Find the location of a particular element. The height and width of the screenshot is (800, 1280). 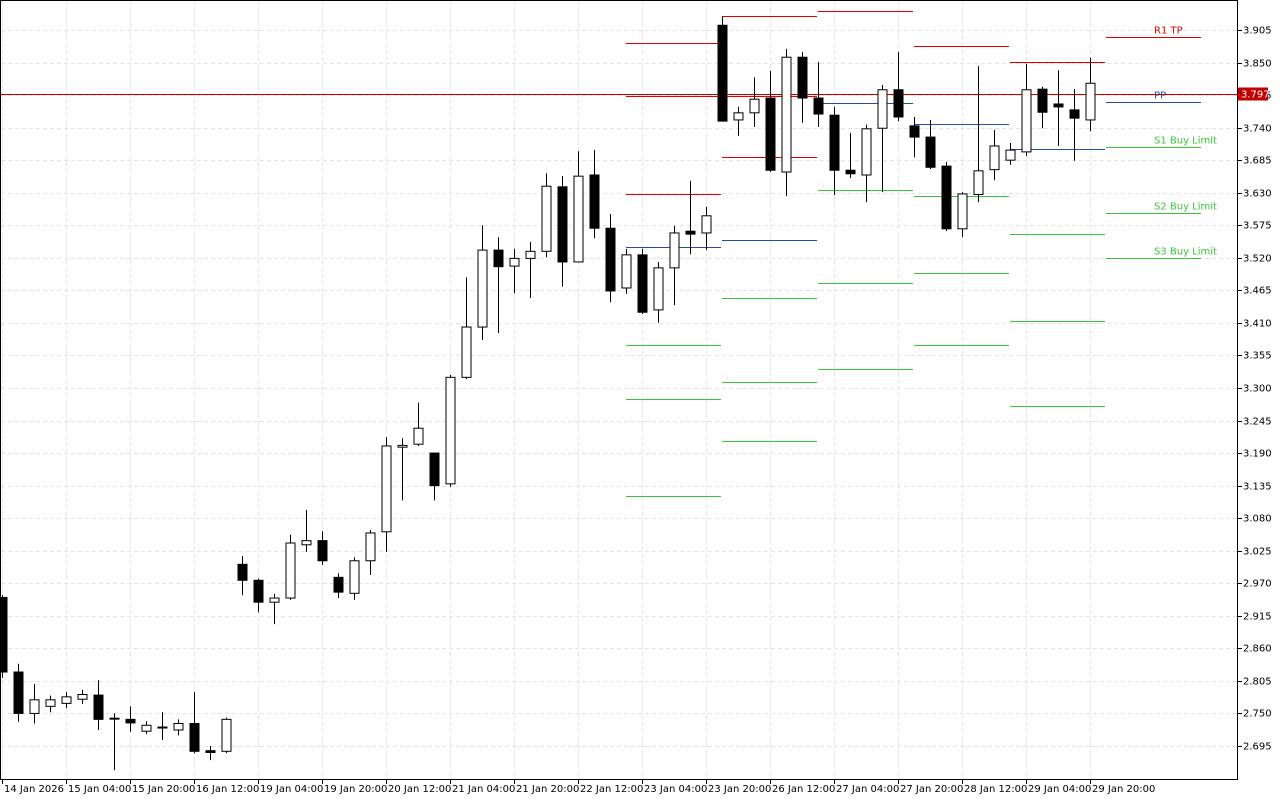

x-tick-label: 29 Jan 04:00 is located at coordinates (1059, 789).